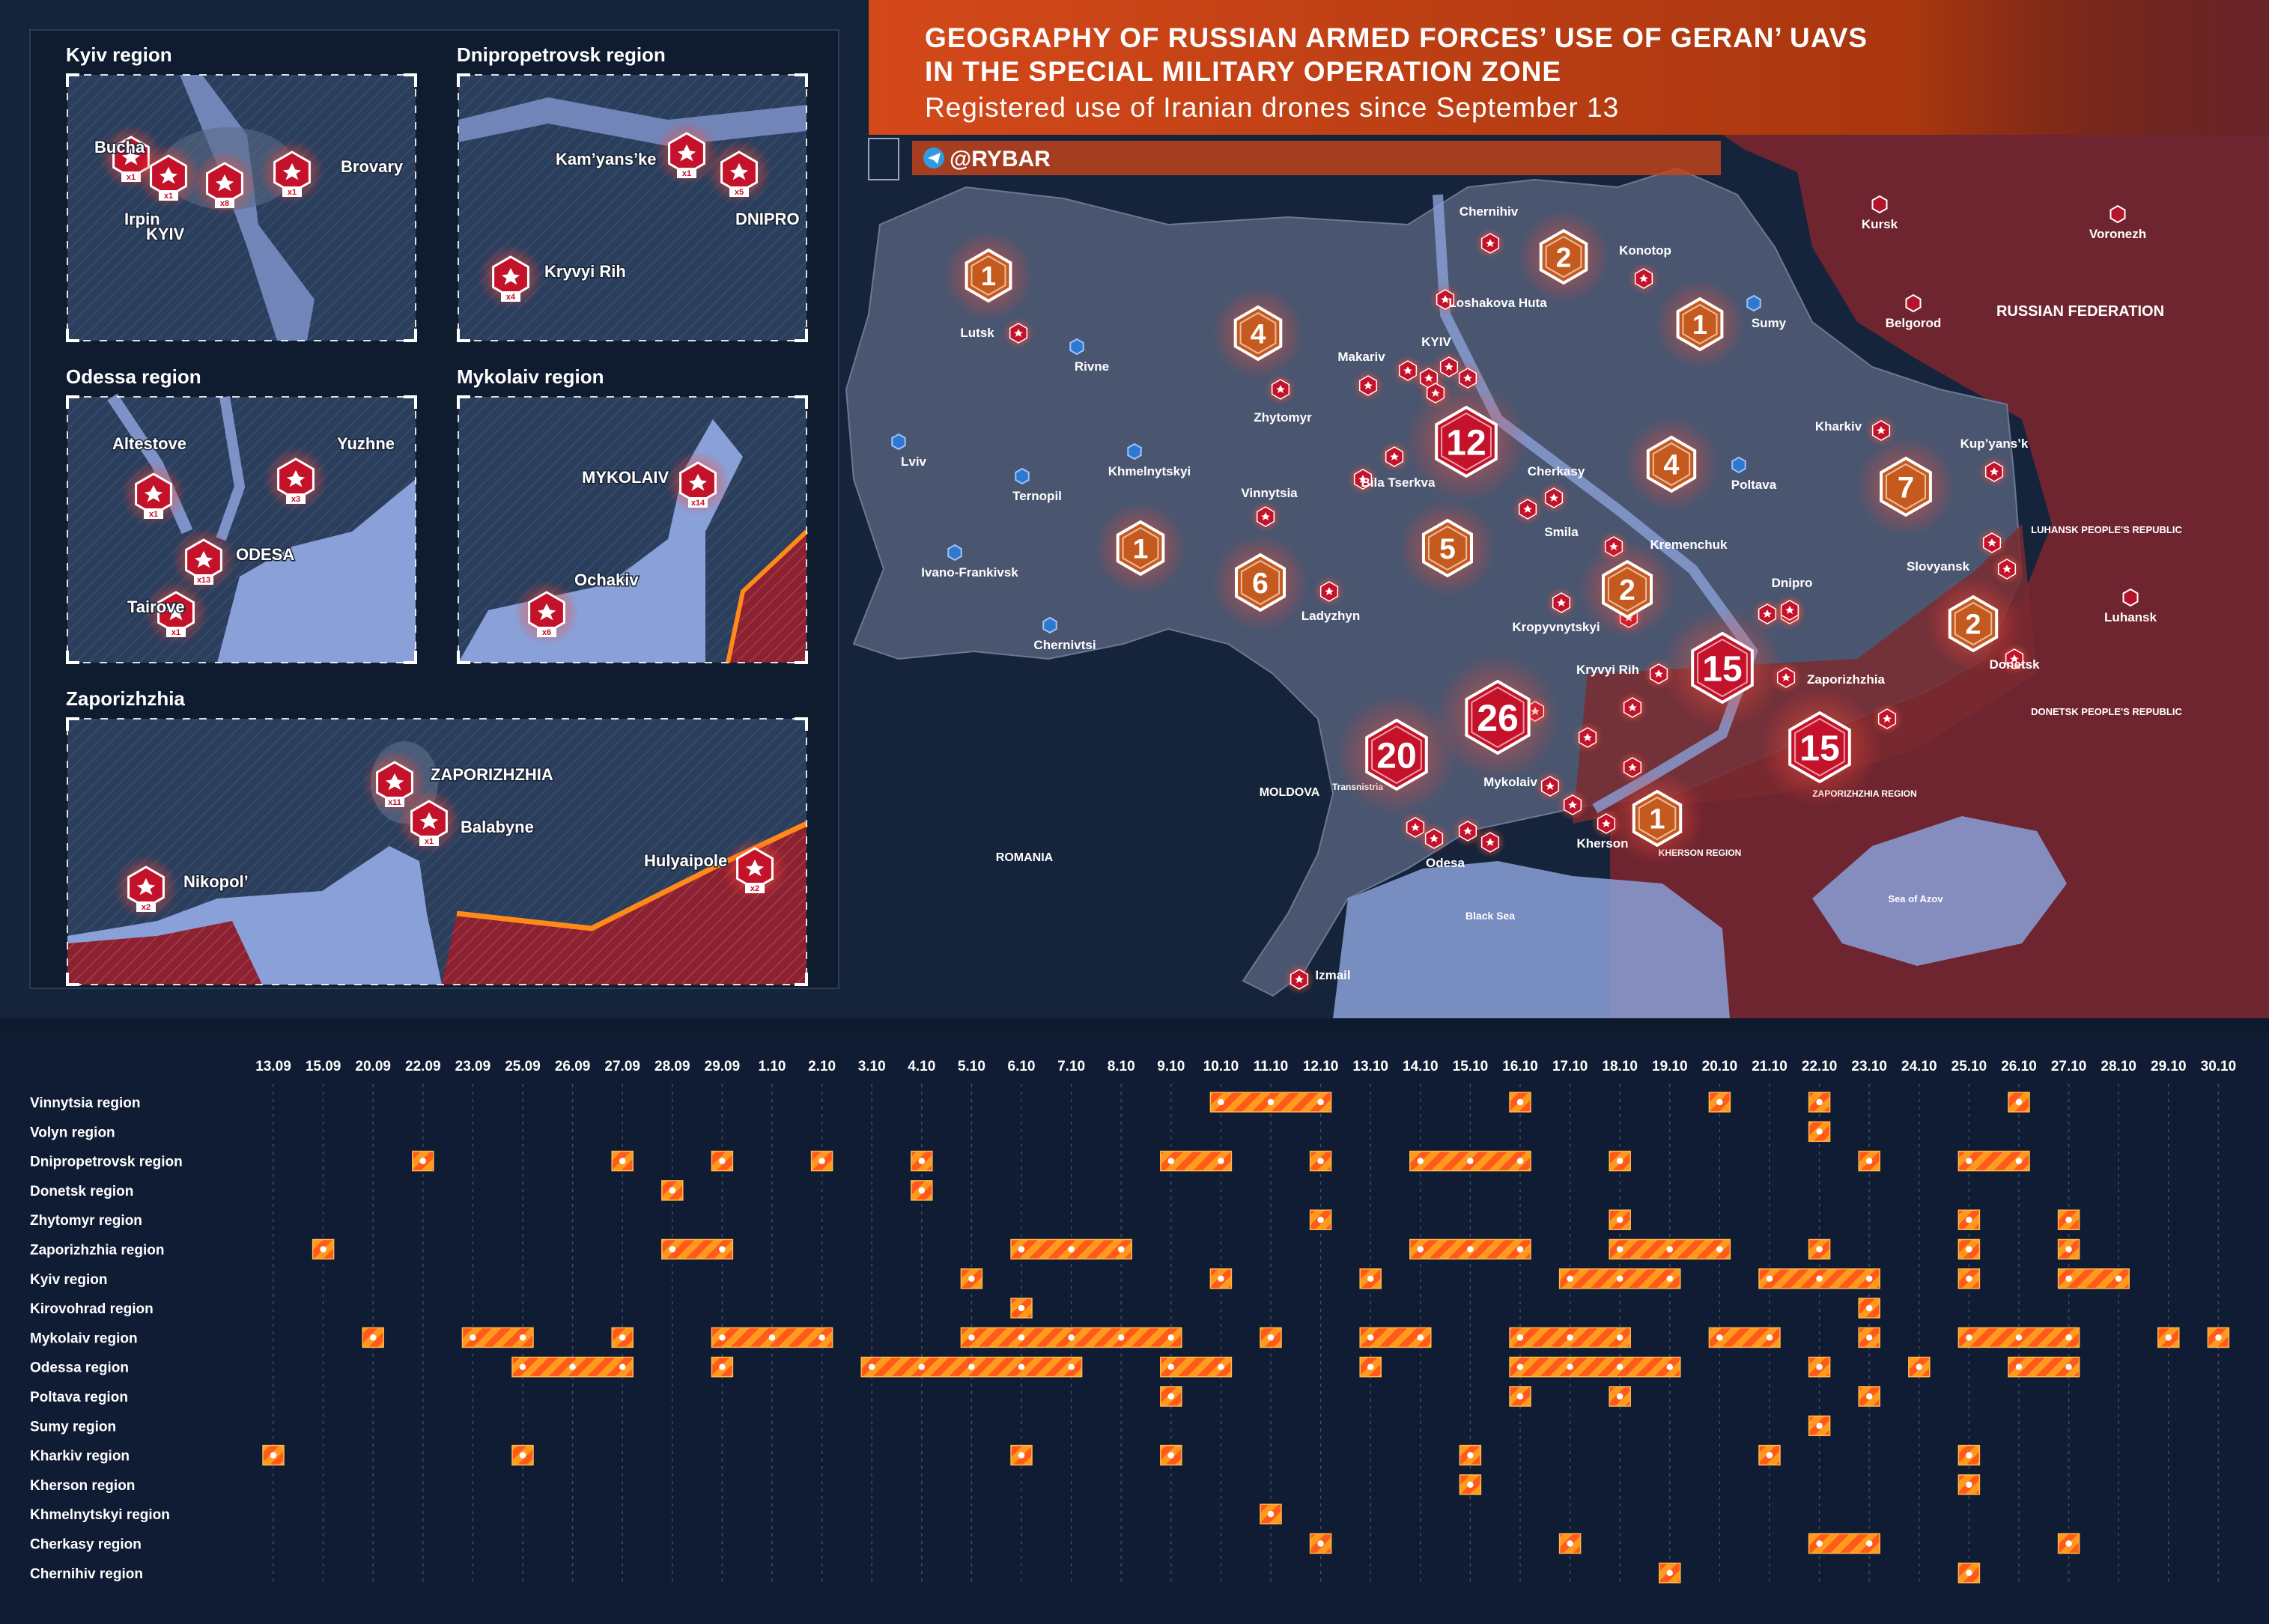  Describe the element at coordinates (1556, 627) in the screenshot. I see `city-label: Kropyvnytskyi` at that location.